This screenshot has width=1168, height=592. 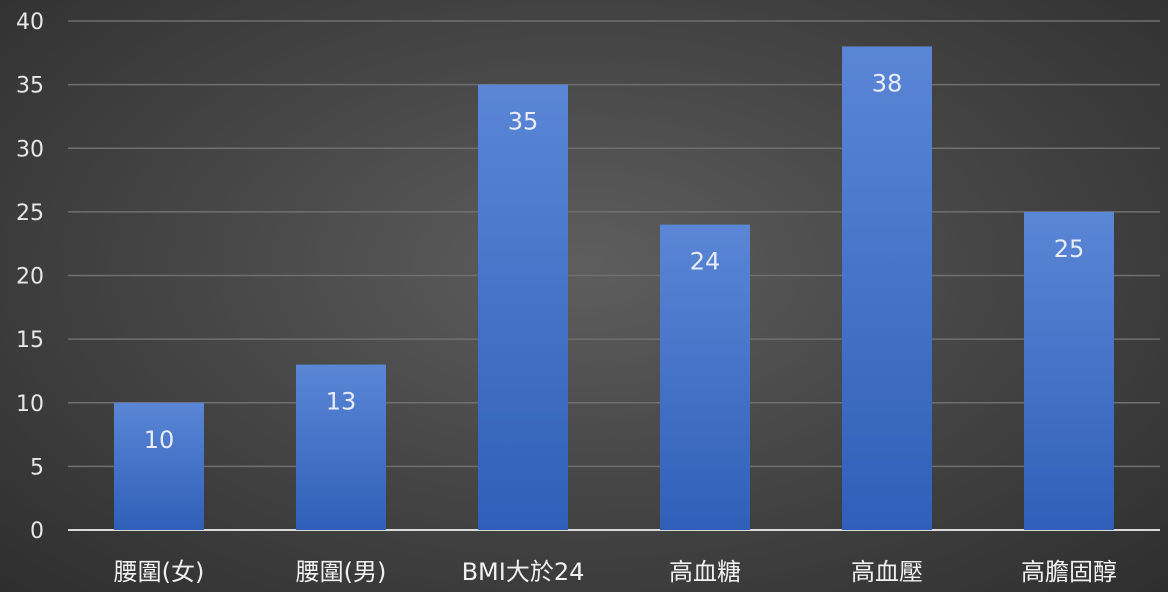 I want to click on bar-value-label: 24, so click(x=705, y=262).